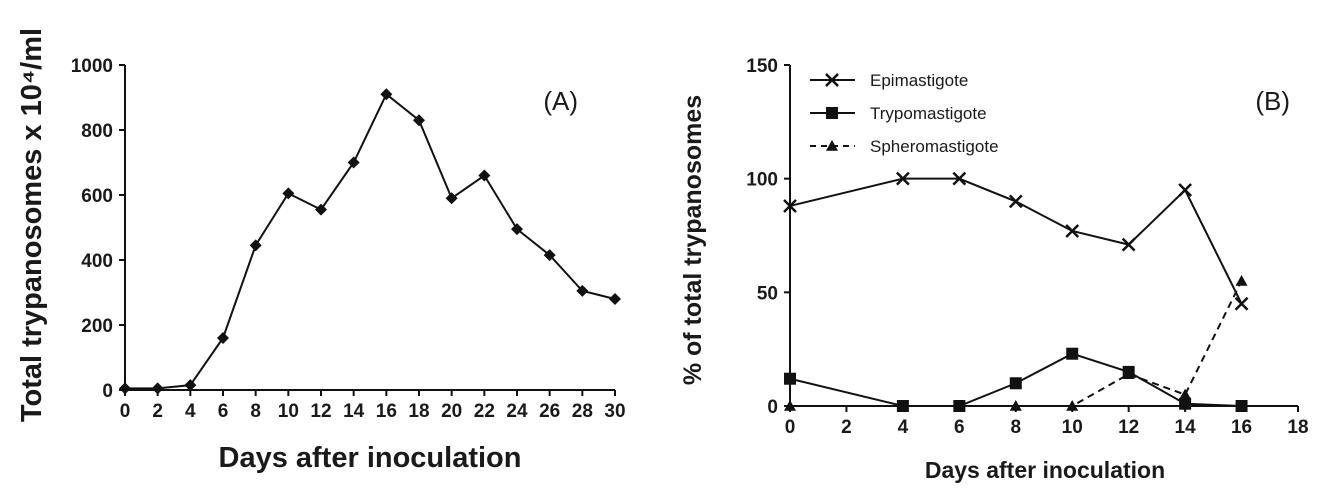  I want to click on panel-b-y-tick-label: 50, so click(767, 293).